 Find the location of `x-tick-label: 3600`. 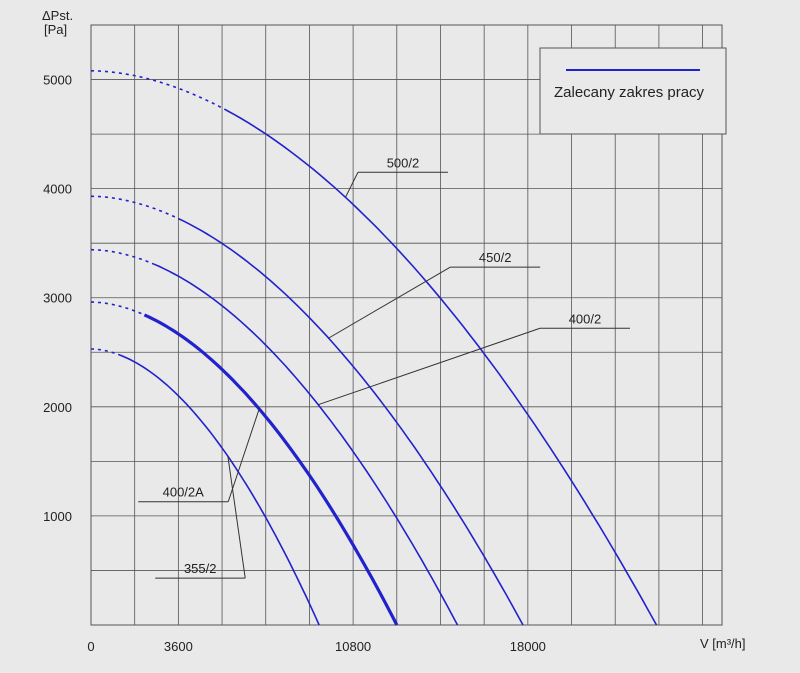

x-tick-label: 3600 is located at coordinates (178, 646).